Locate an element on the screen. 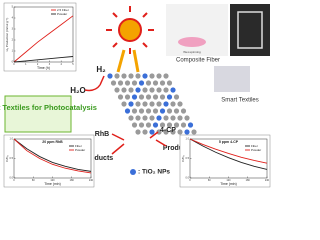 This screenshot has width=320, height=240. y-tick-label: 1 is located at coordinates (13, 51).